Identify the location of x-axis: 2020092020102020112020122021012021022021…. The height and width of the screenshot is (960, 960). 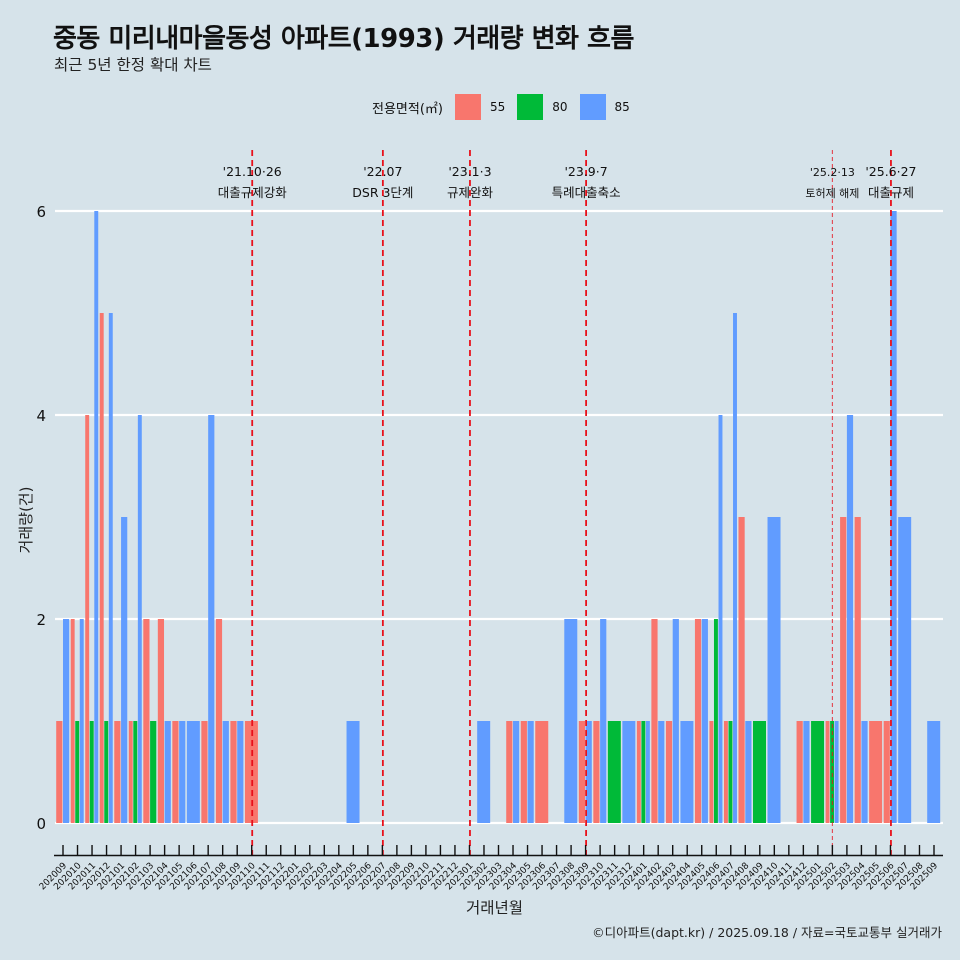
(490, 868).